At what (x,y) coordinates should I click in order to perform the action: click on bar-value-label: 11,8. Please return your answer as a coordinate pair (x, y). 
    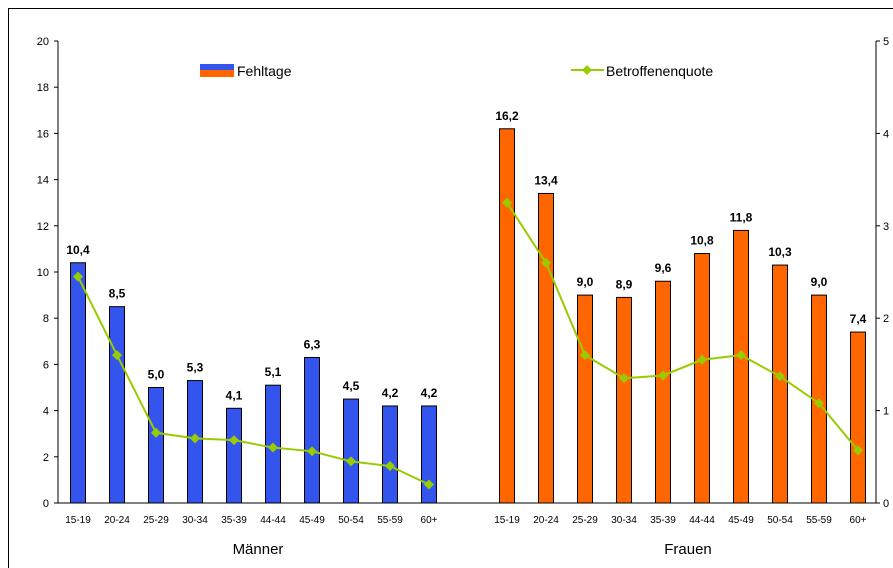
    Looking at the image, I should click on (741, 217).